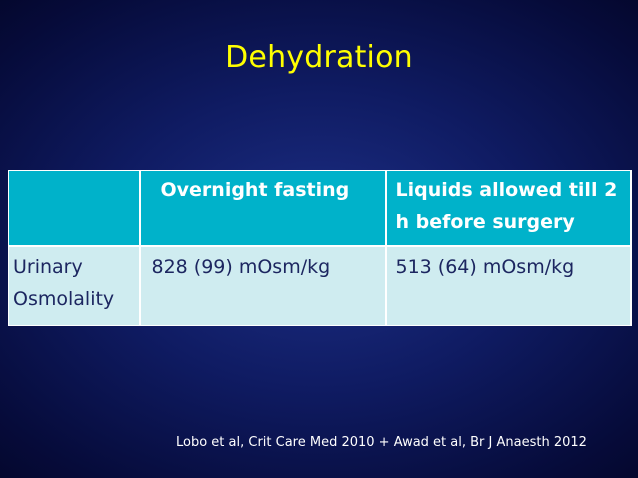  Describe the element at coordinates (319, 57) in the screenshot. I see `slide-title: Dehydration` at that location.